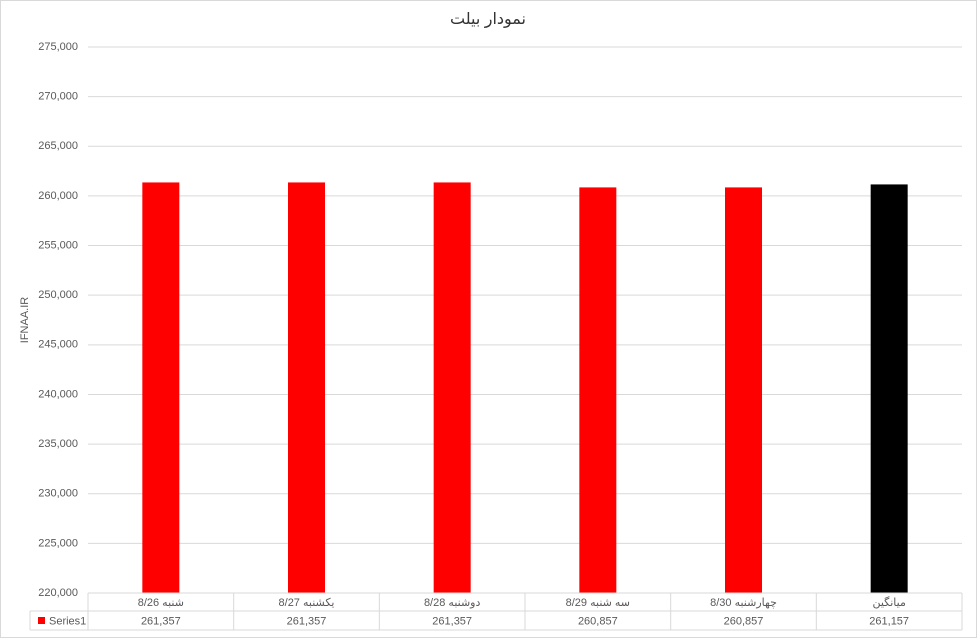 The height and width of the screenshot is (638, 977). Describe the element at coordinates (58, 295) in the screenshot. I see `y-tick-label: 250,000` at that location.